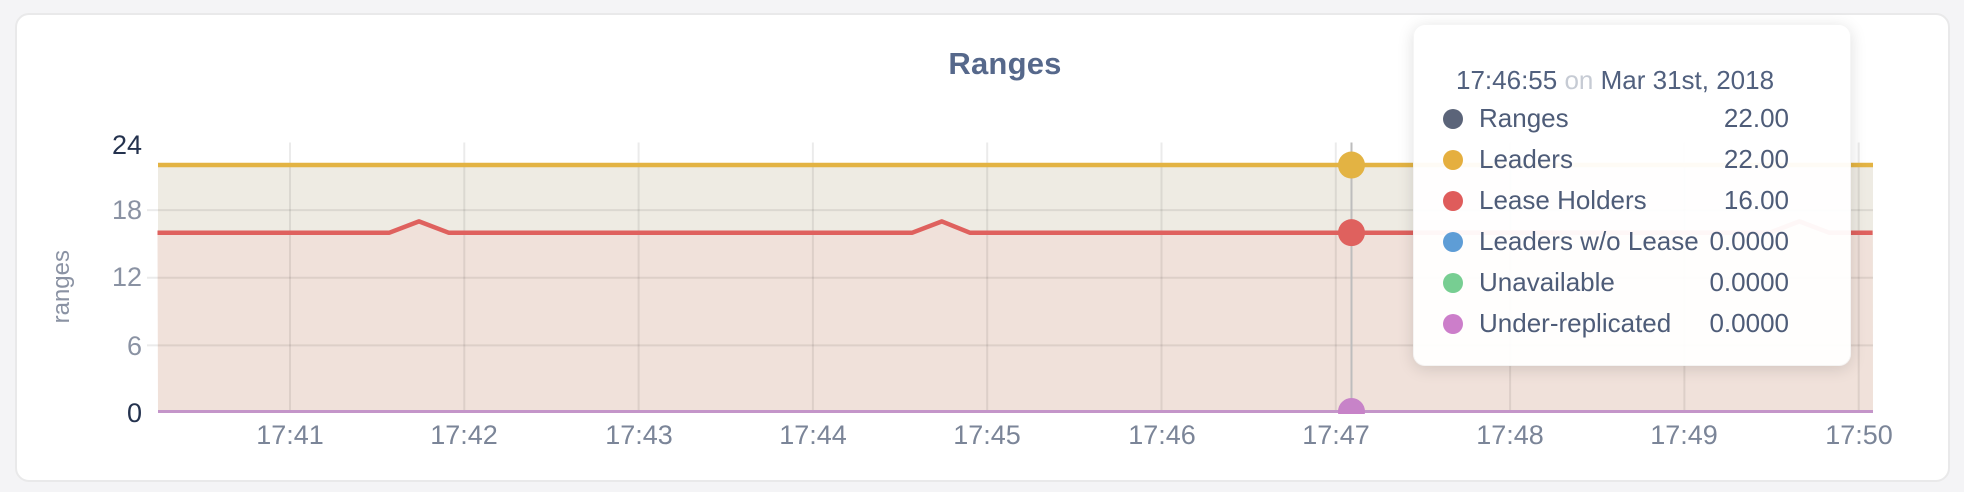 The image size is (1964, 492). What do you see at coordinates (1453, 323) in the screenshot?
I see `legend-dot-under-replicated` at bounding box center [1453, 323].